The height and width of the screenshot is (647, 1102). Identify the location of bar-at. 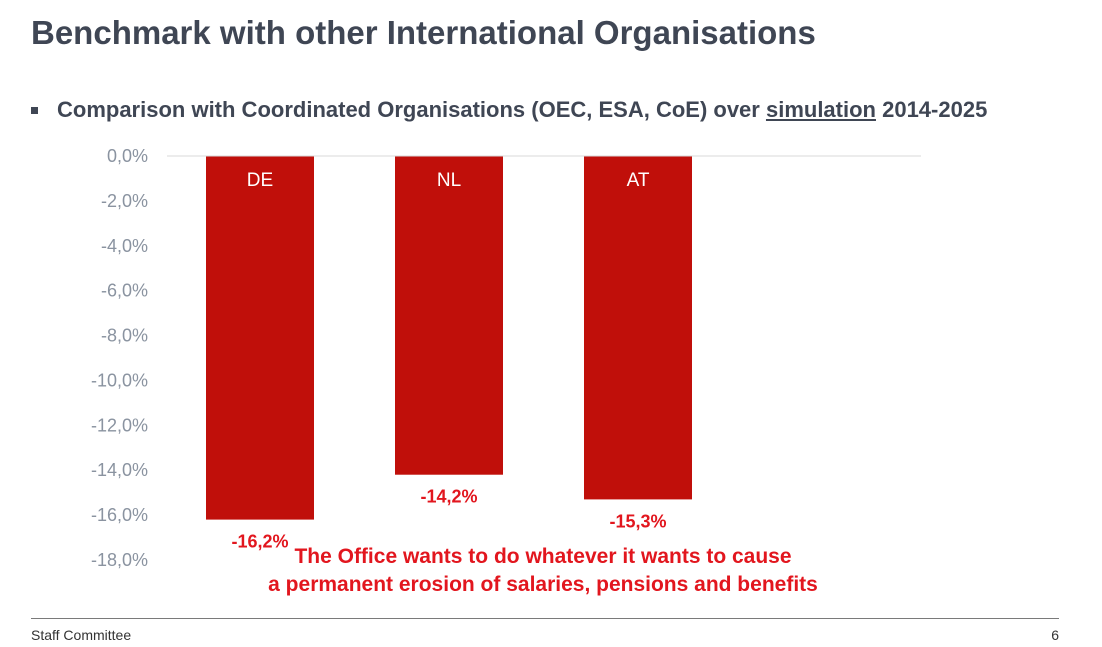
(638, 328).